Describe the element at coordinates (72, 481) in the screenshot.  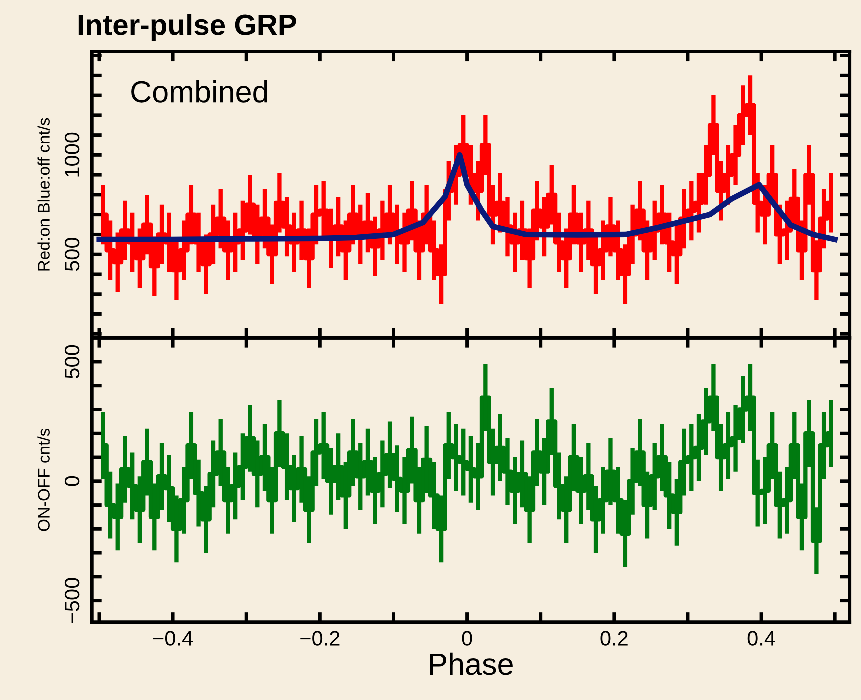
I see `y-tick-label: 0` at that location.